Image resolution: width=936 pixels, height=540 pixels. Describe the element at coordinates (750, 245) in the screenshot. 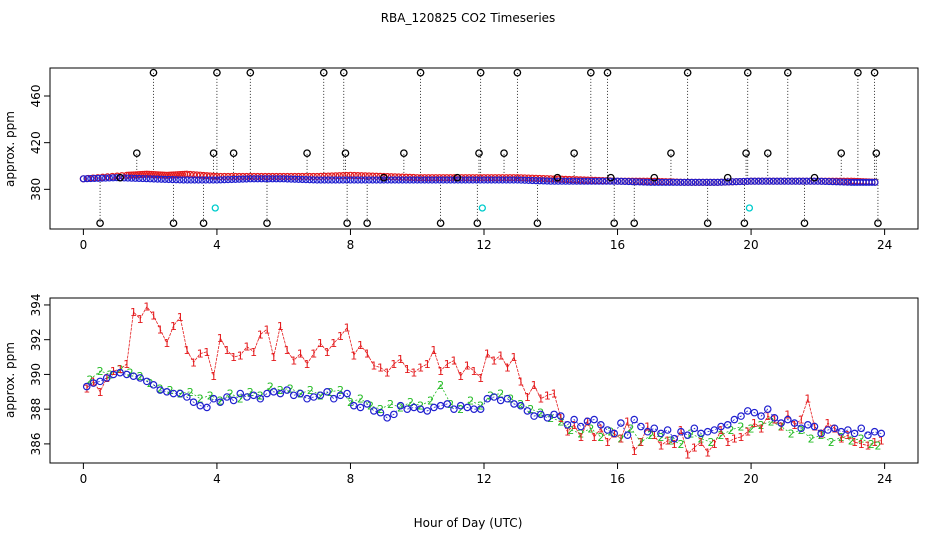

I see `top-x-tick-label: 20` at that location.